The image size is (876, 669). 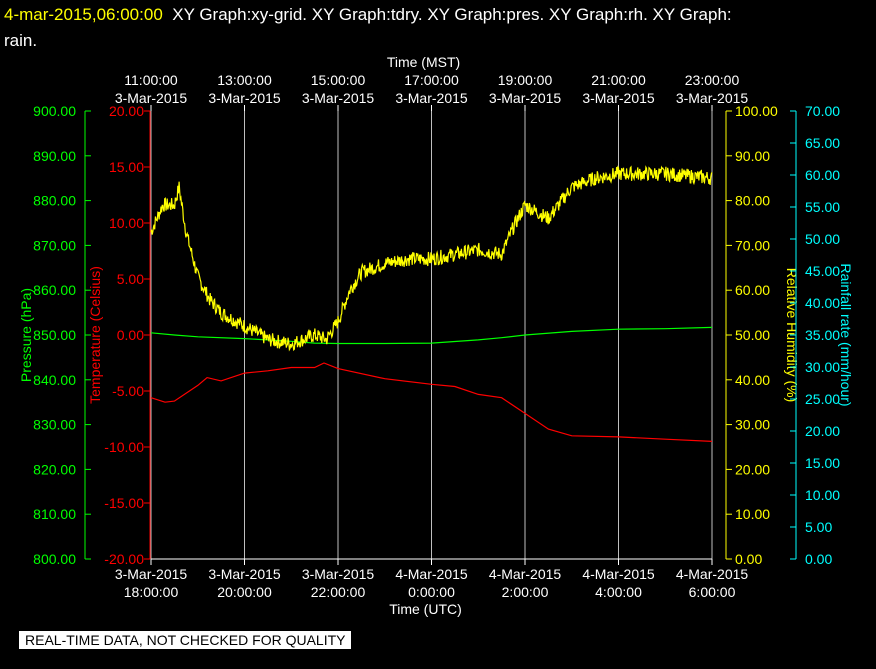 I want to click on timestamp: 4-mar-2015,06:00:00, so click(x=83, y=14).